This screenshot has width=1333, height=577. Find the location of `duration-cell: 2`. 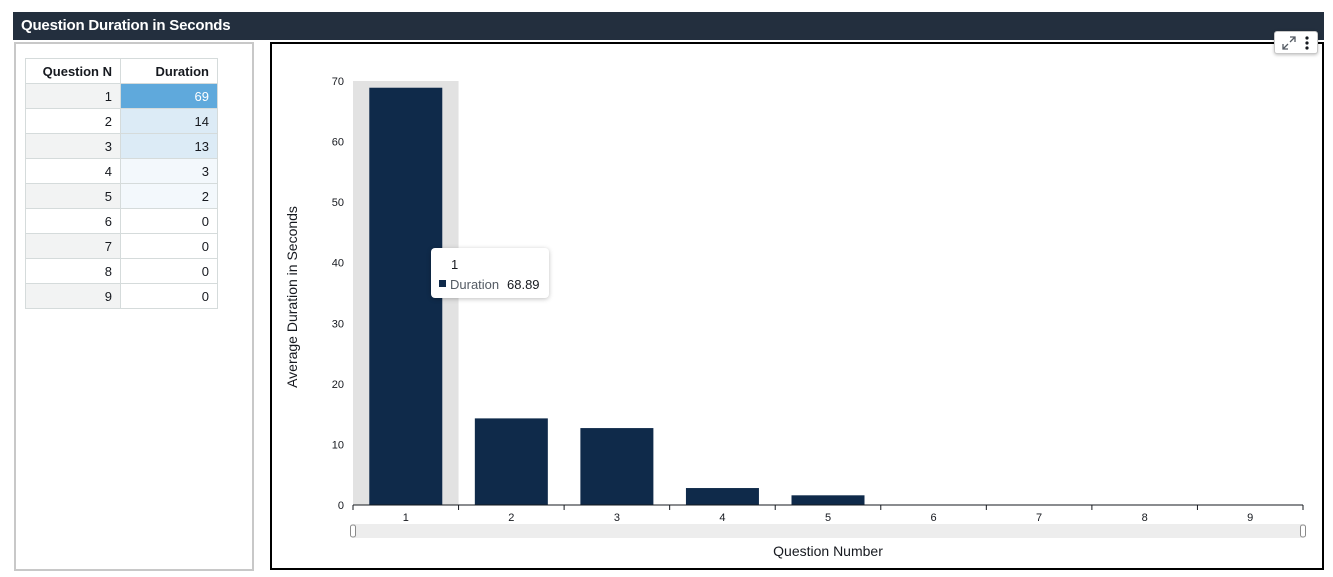

duration-cell: 2 is located at coordinates (169, 196).